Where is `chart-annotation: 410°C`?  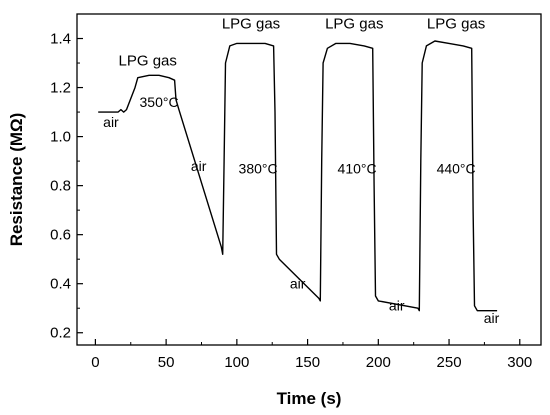
chart-annotation: 410°C is located at coordinates (357, 168).